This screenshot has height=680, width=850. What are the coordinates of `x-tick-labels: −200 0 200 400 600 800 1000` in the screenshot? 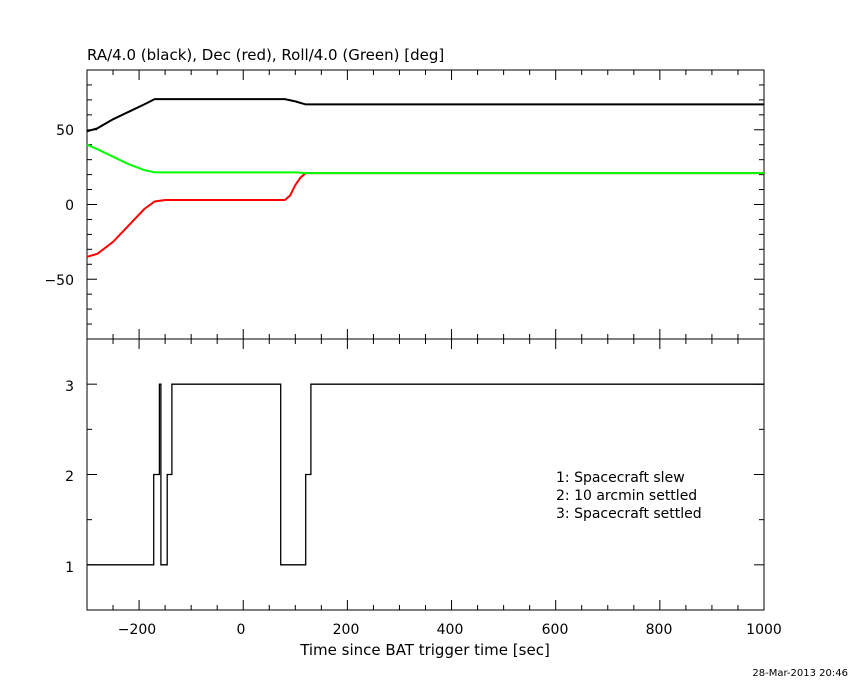 It's located at (450, 630).